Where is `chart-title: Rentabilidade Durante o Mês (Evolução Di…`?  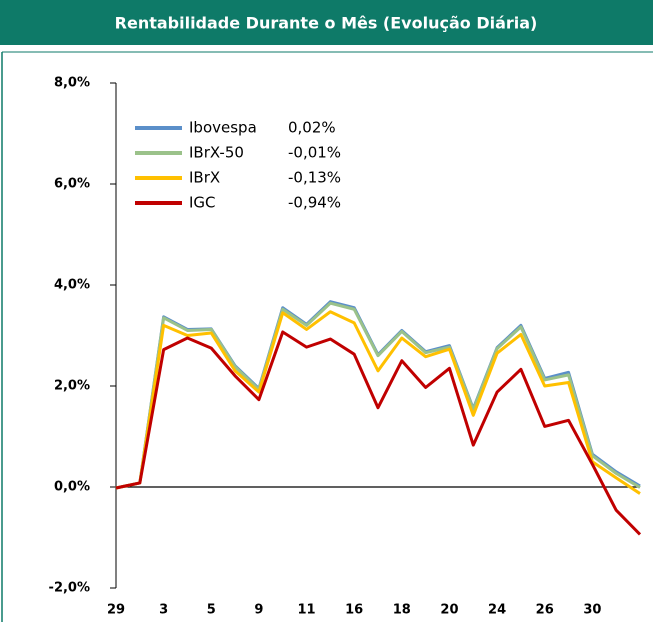 chart-title: Rentabilidade Durante o Mês (Evolução Di… is located at coordinates (326, 23).